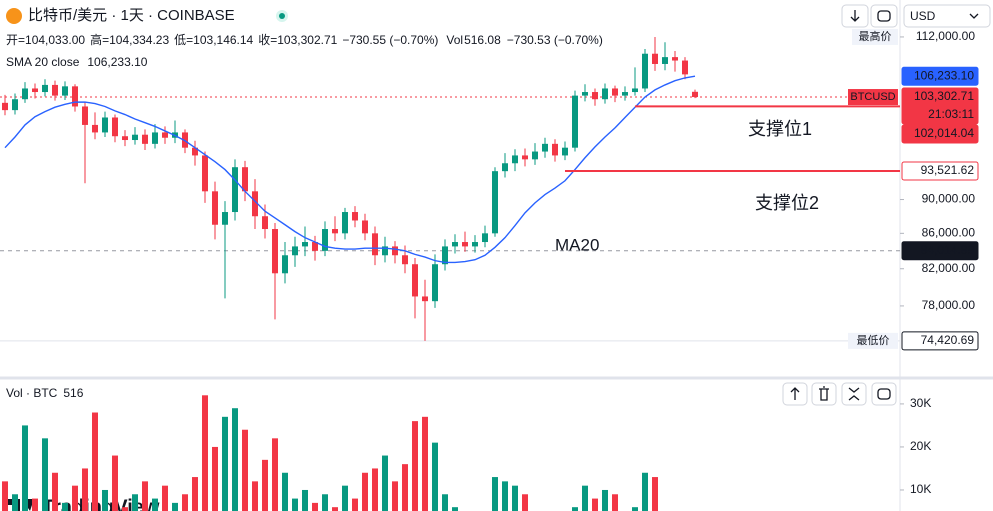 The image size is (993, 511). I want to click on refresh-button, so click(884, 16).